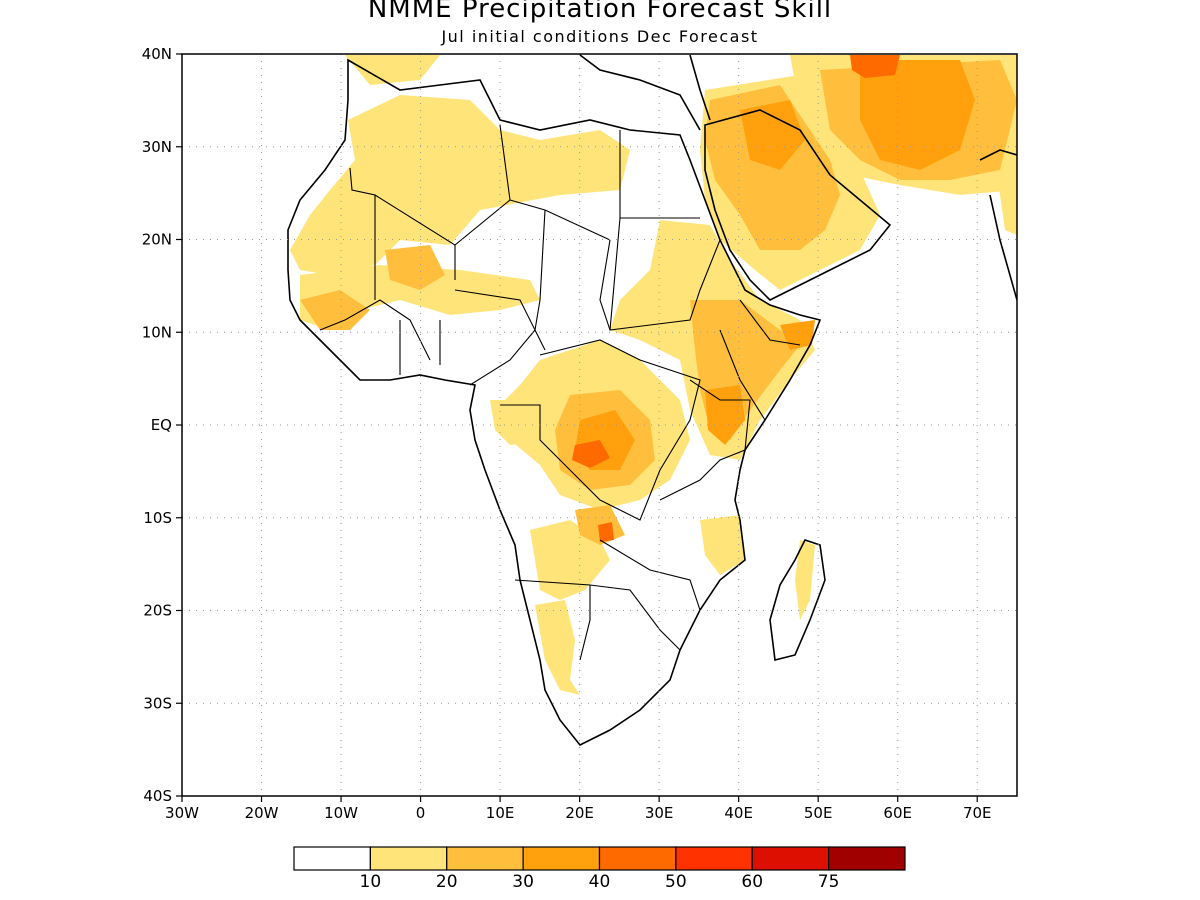 Image resolution: width=1200 pixels, height=900 pixels. I want to click on lon-tick-label: 20W, so click(262, 813).